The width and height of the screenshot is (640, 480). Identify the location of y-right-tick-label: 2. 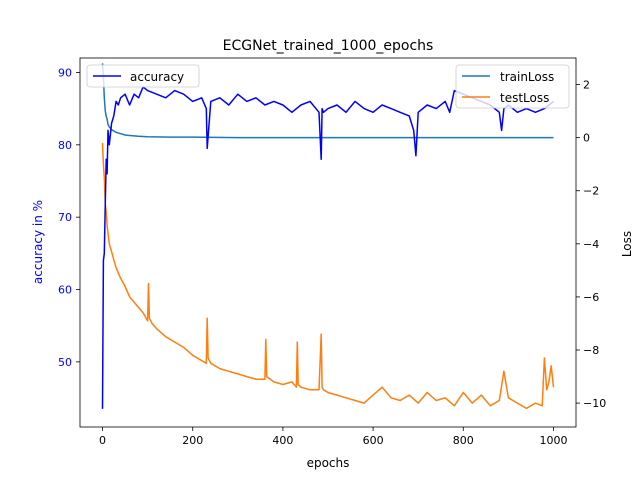
(586, 85).